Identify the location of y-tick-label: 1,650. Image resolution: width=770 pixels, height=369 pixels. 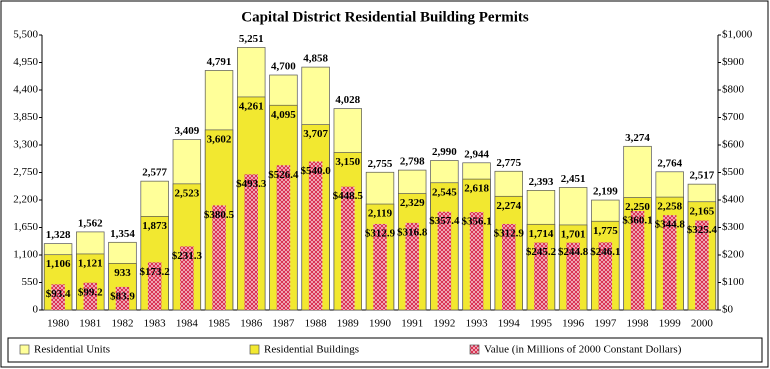
(25, 227).